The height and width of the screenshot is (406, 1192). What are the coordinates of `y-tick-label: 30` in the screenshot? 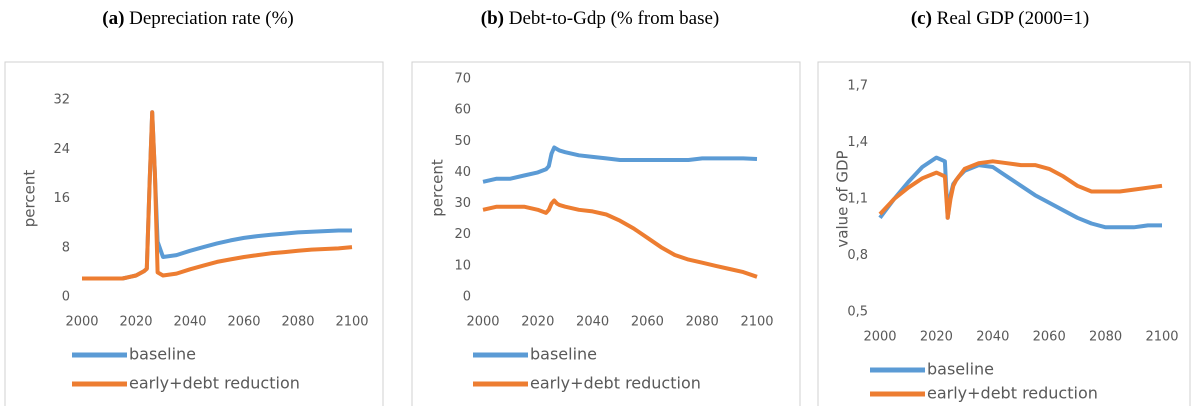 It's located at (462, 203).